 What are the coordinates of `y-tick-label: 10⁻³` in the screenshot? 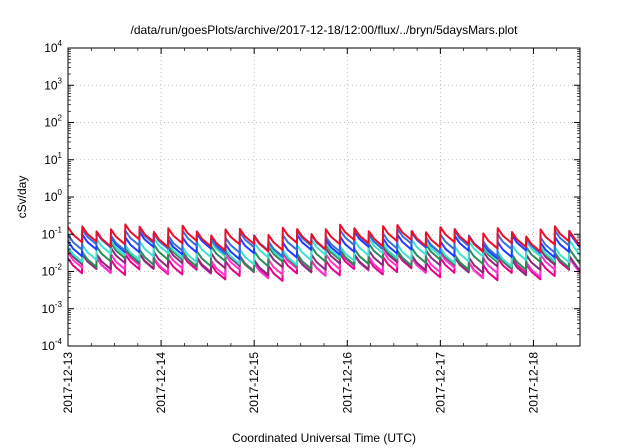 It's located at (52, 308).